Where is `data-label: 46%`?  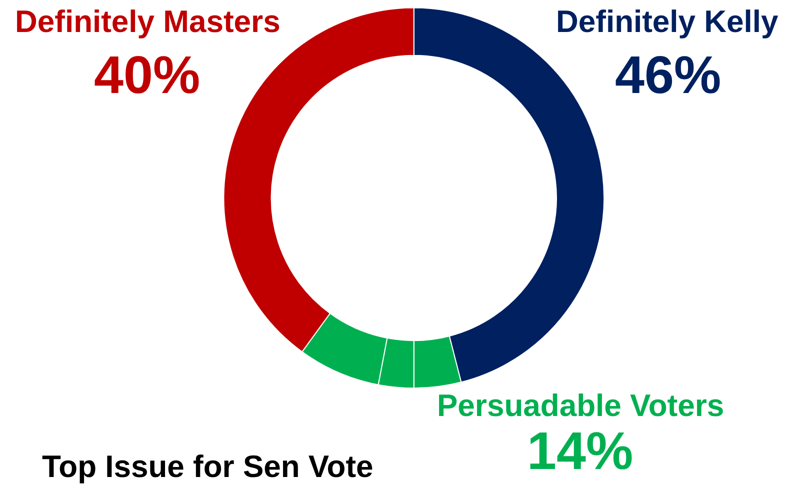 data-label: 46% is located at coordinates (668, 75).